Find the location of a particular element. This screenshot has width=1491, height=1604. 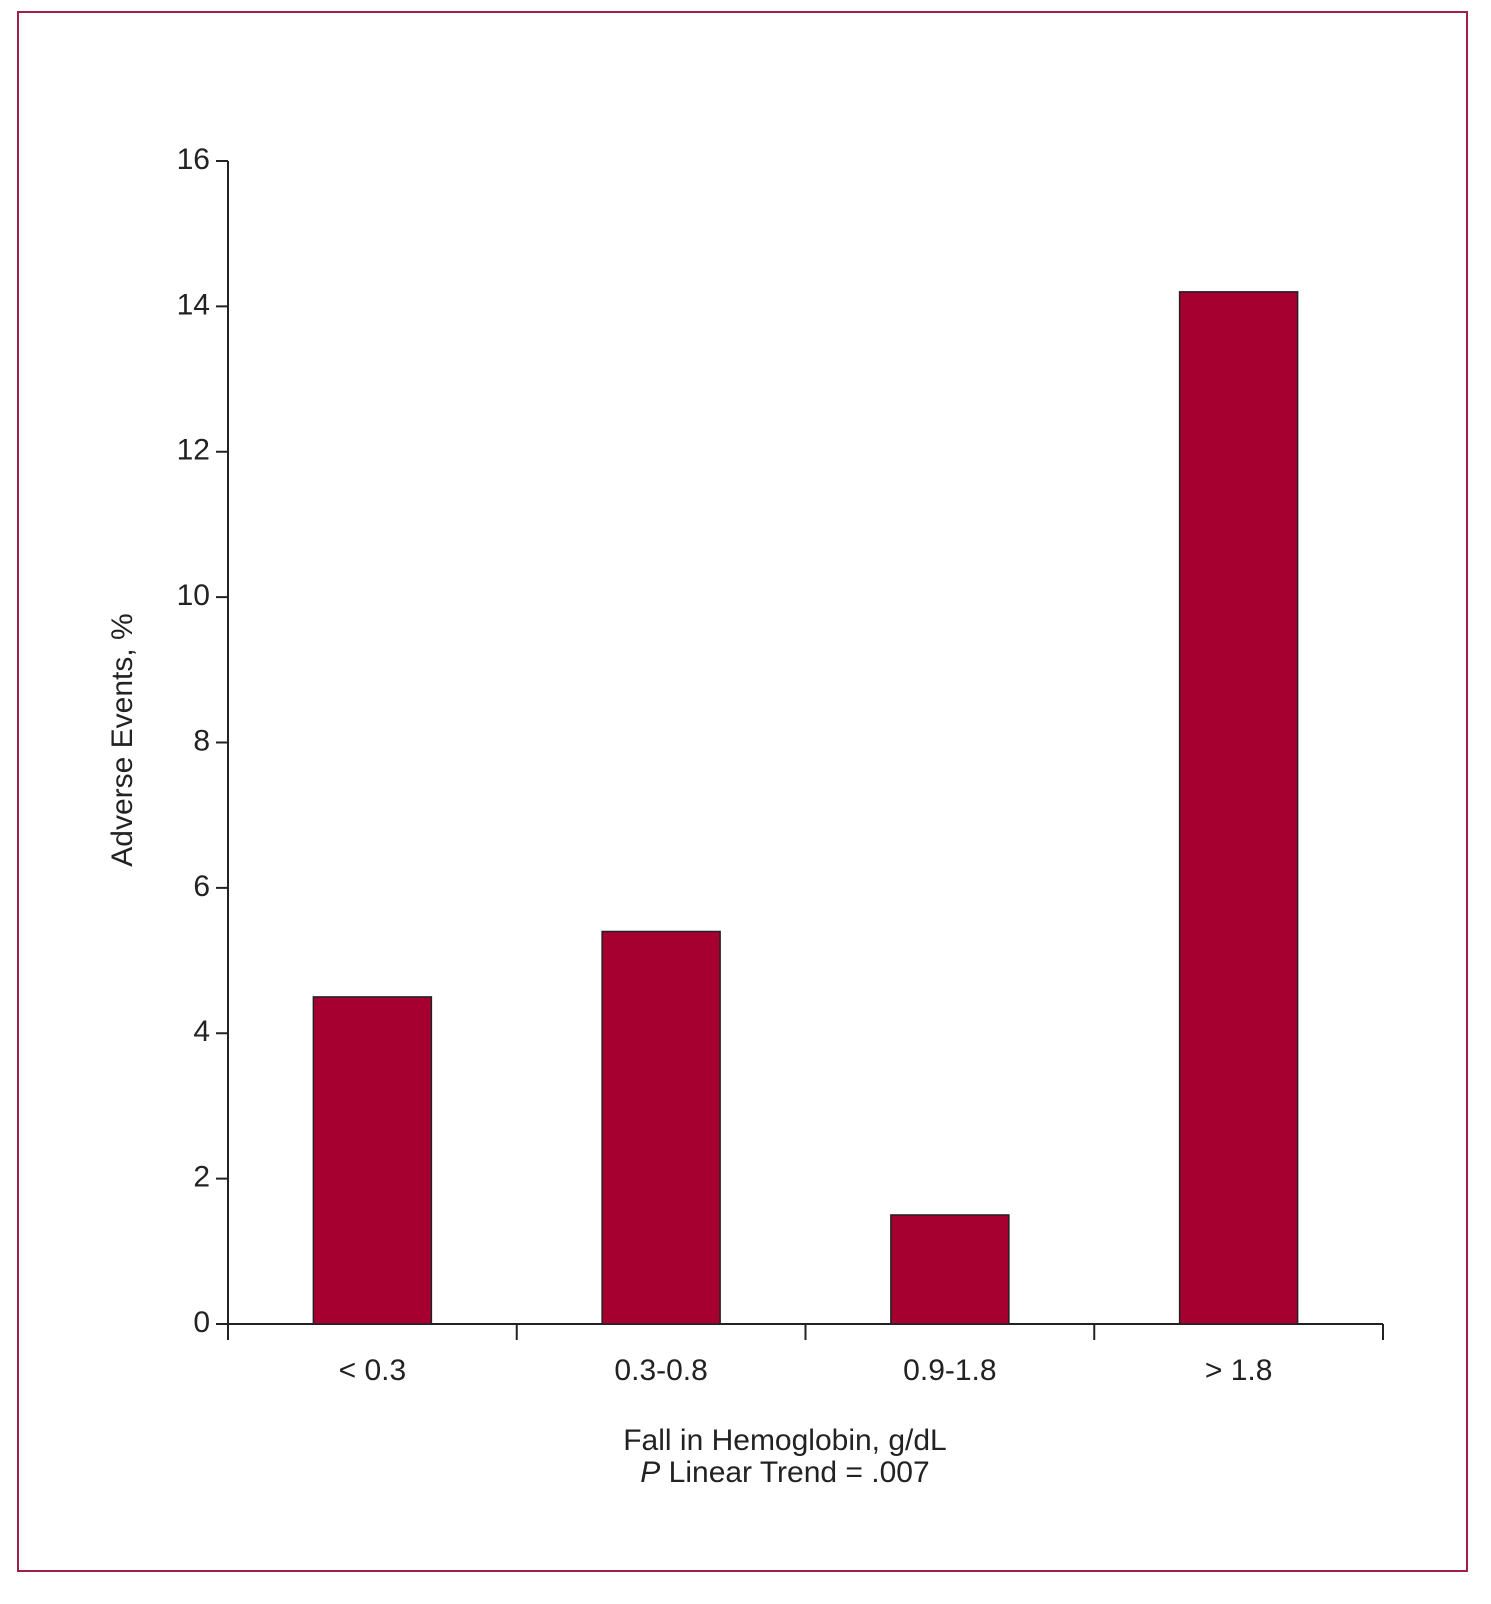

y-axis-label: Adverse Events, % is located at coordinates (122, 739).